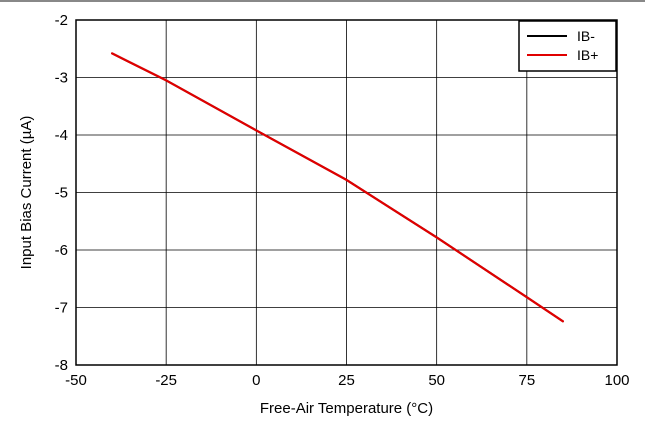 This screenshot has height=426, width=645. What do you see at coordinates (526, 380) in the screenshot?
I see `x-tick-label: 75` at bounding box center [526, 380].